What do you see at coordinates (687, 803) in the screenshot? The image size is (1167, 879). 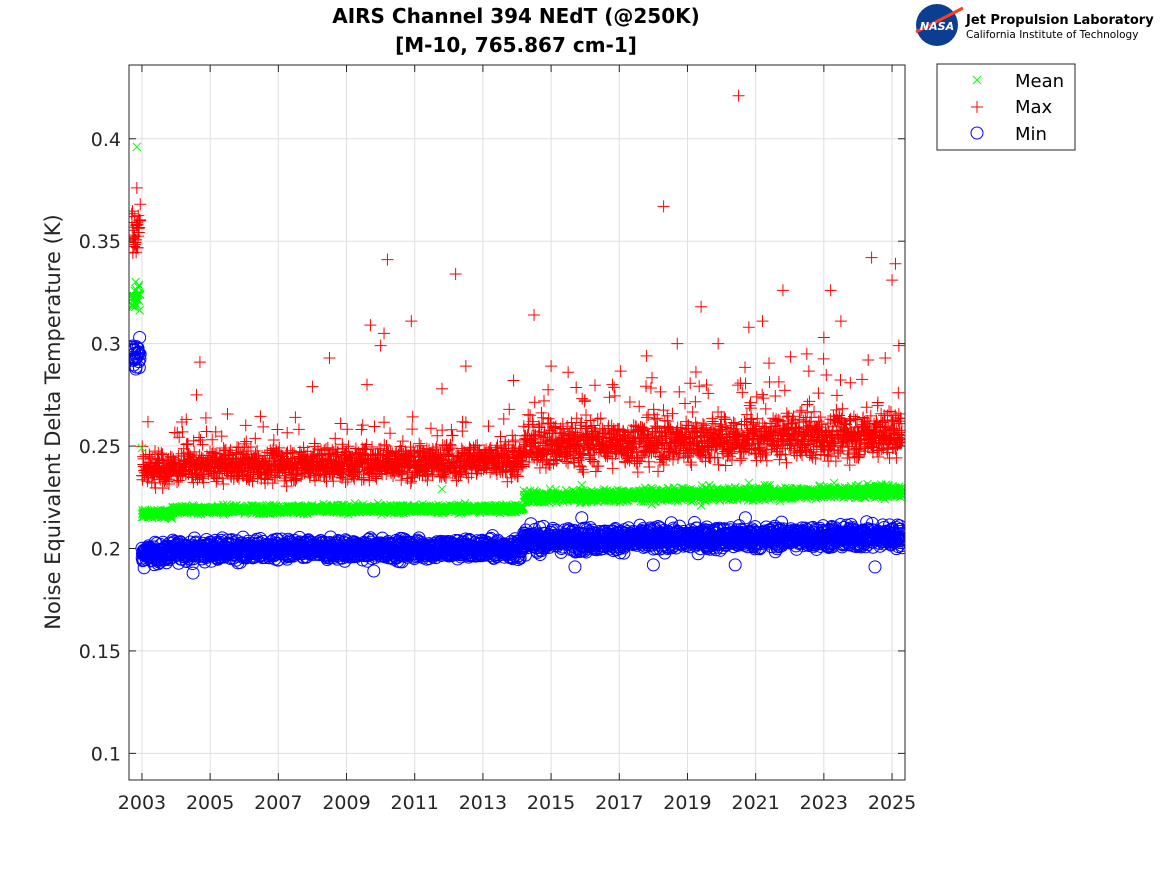 I see `x-tick-label: 2019` at bounding box center [687, 803].